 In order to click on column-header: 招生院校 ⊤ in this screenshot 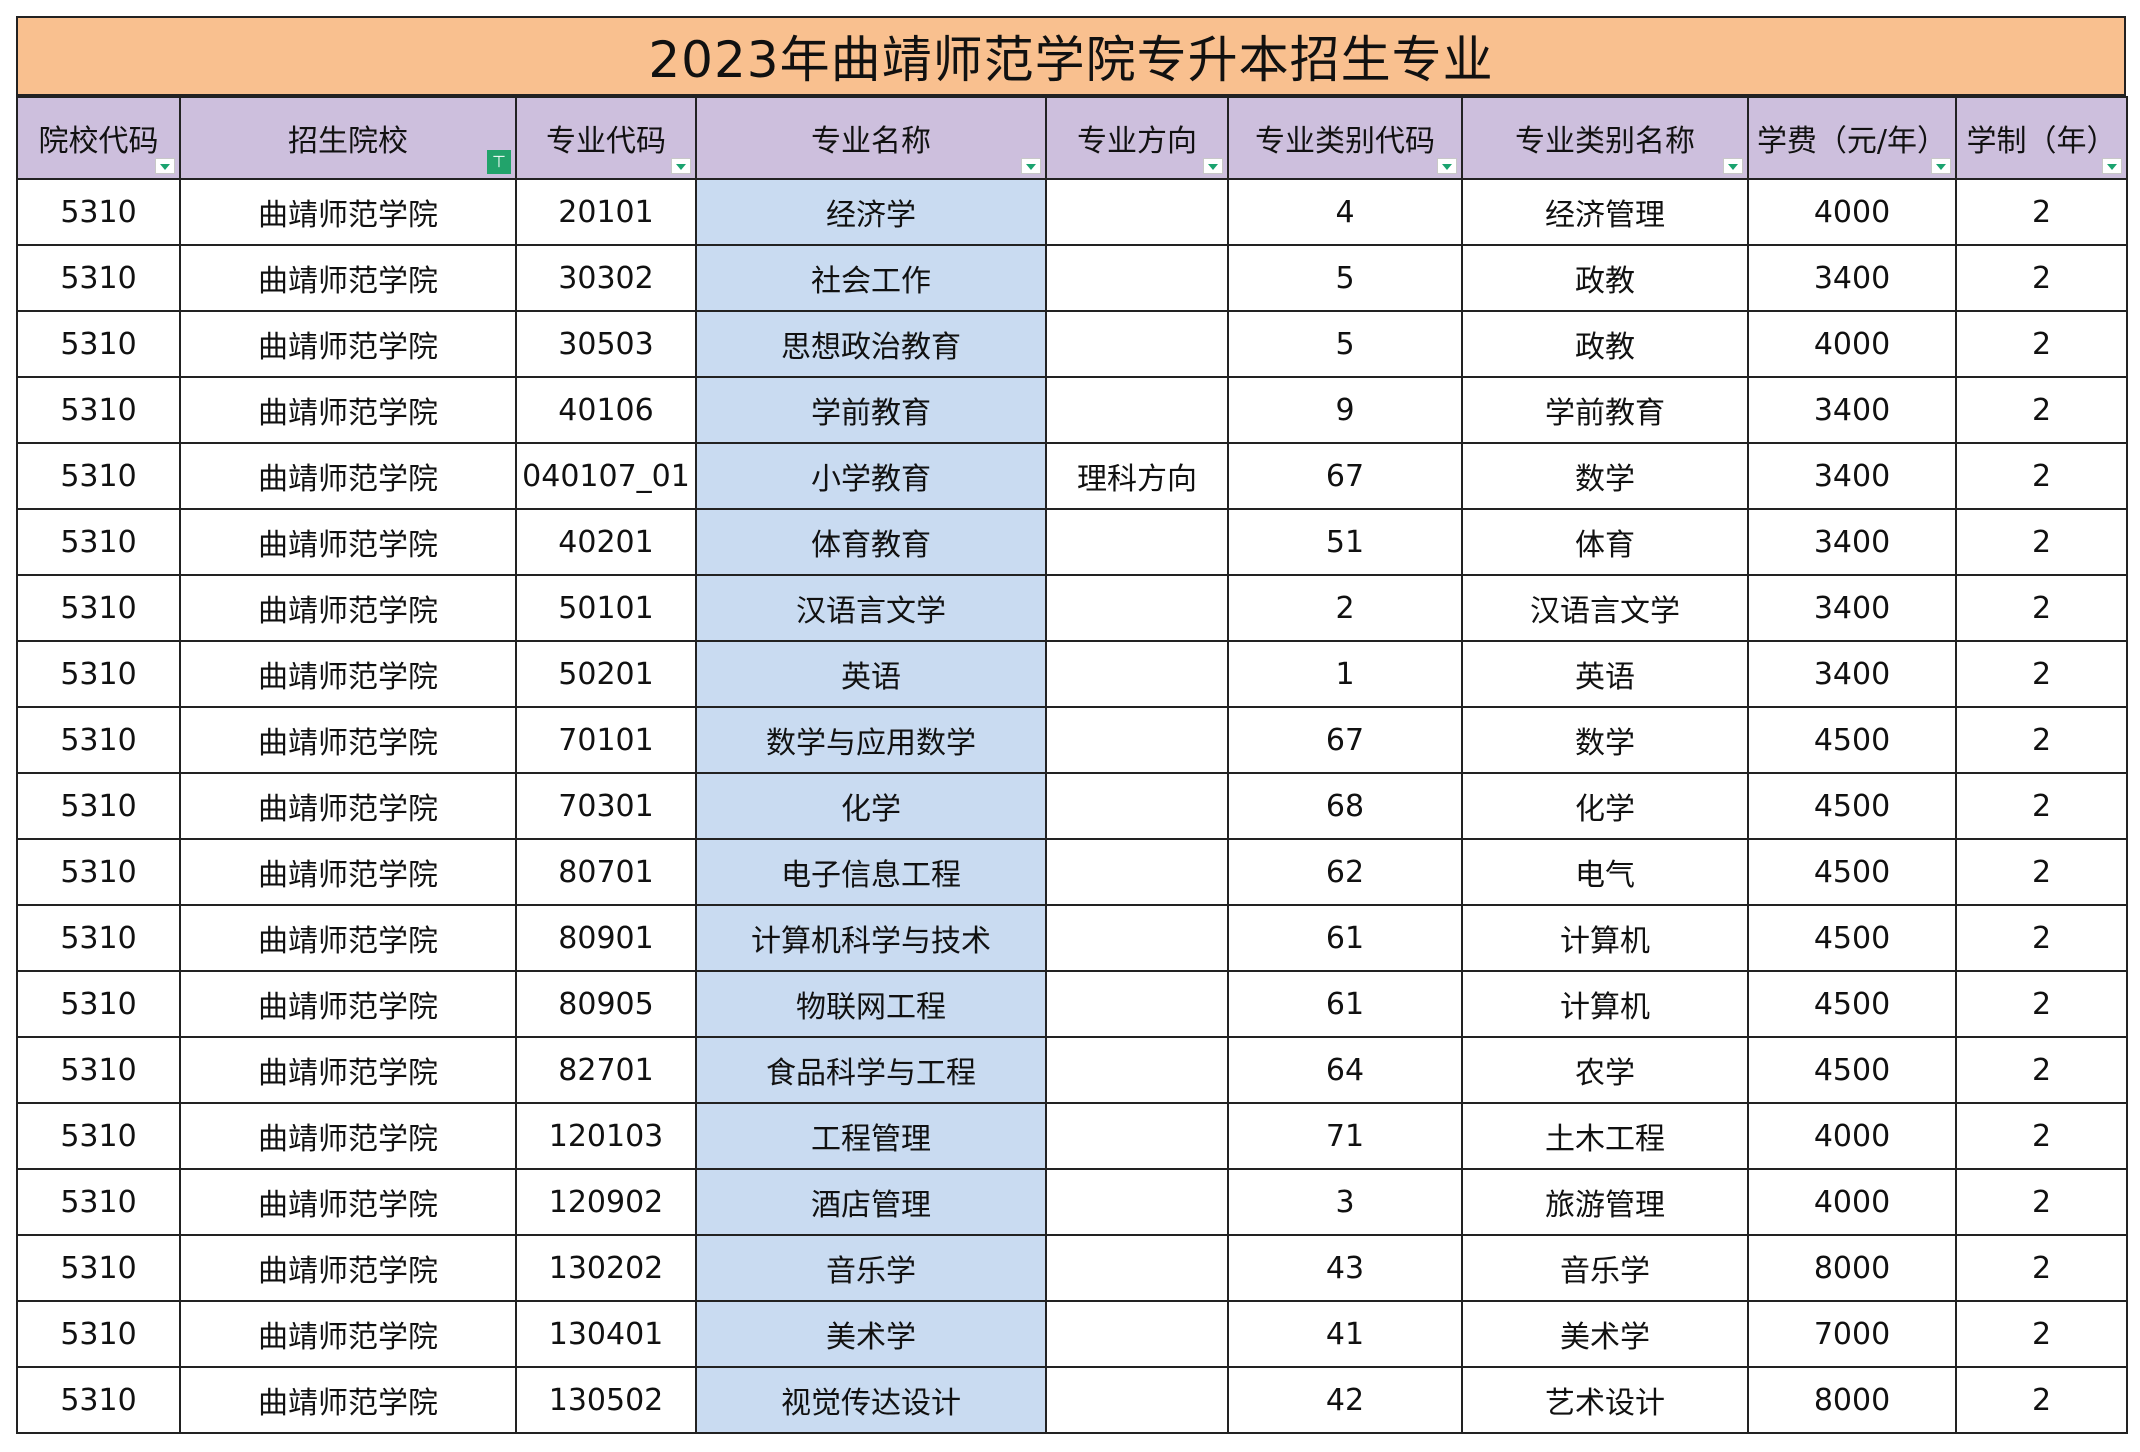, I will do `click(348, 138)`.